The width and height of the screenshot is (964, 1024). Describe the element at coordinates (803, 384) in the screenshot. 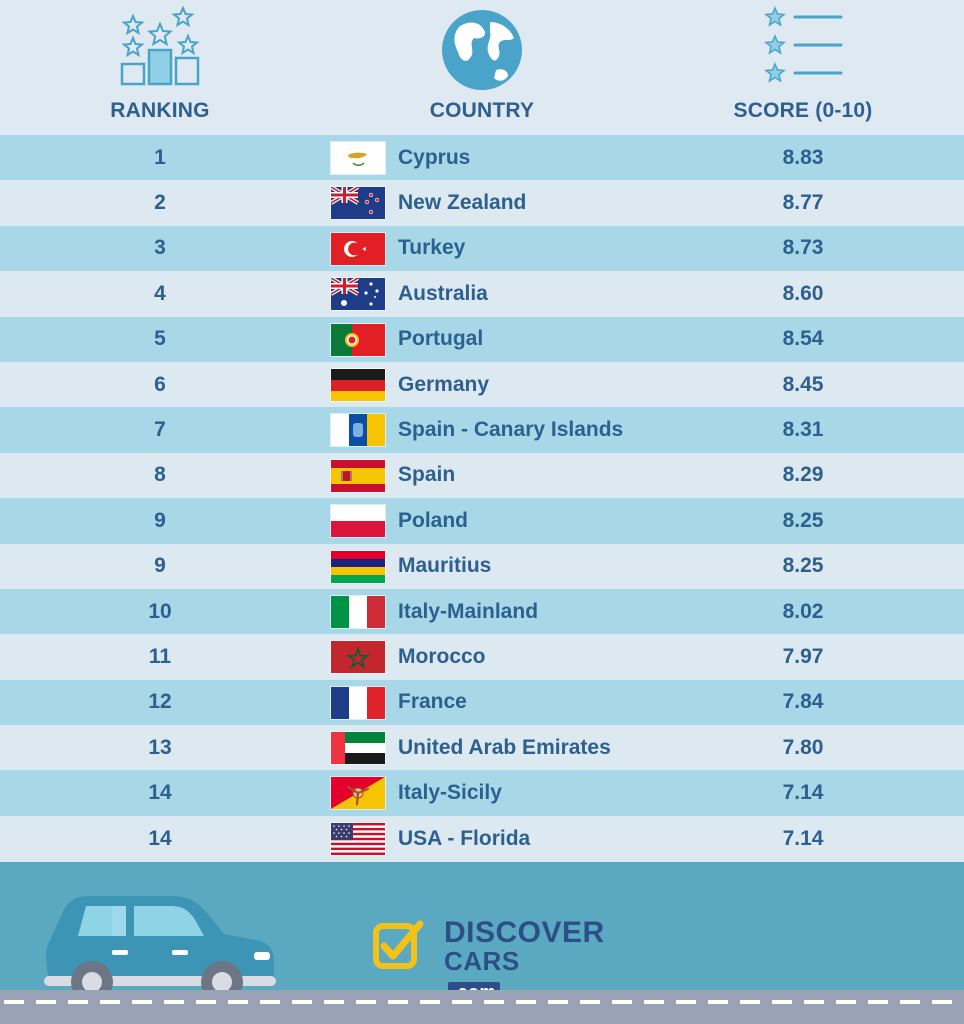

I see `score-cell: 8.45` at that location.